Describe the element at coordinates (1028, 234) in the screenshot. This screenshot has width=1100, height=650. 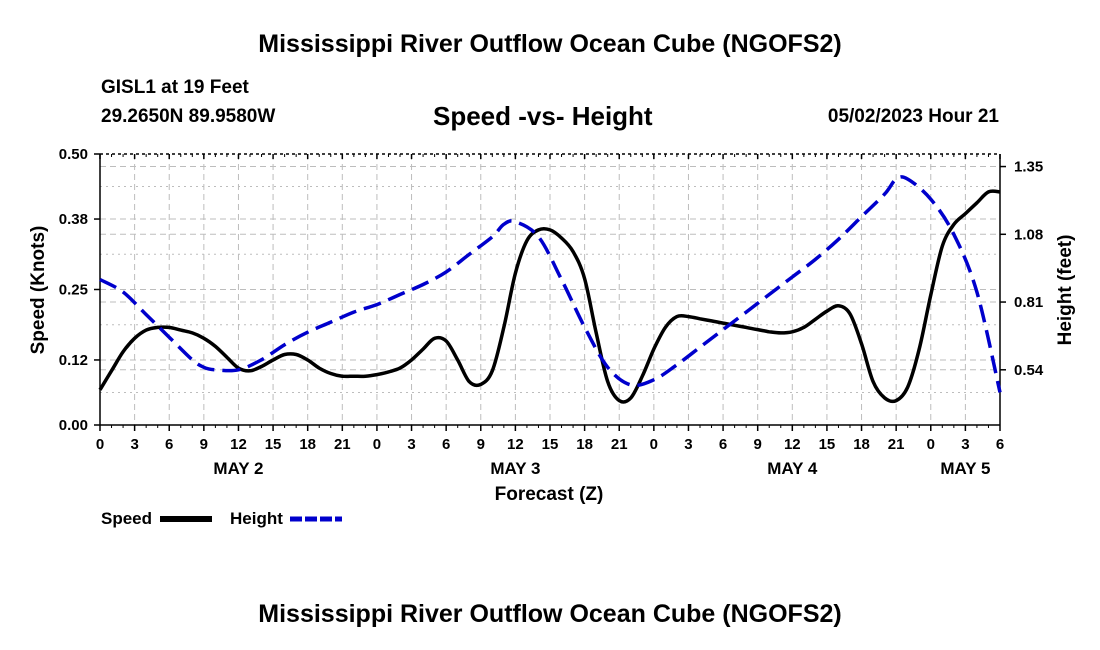
I see `y-tick-label-right: 1.08` at that location.